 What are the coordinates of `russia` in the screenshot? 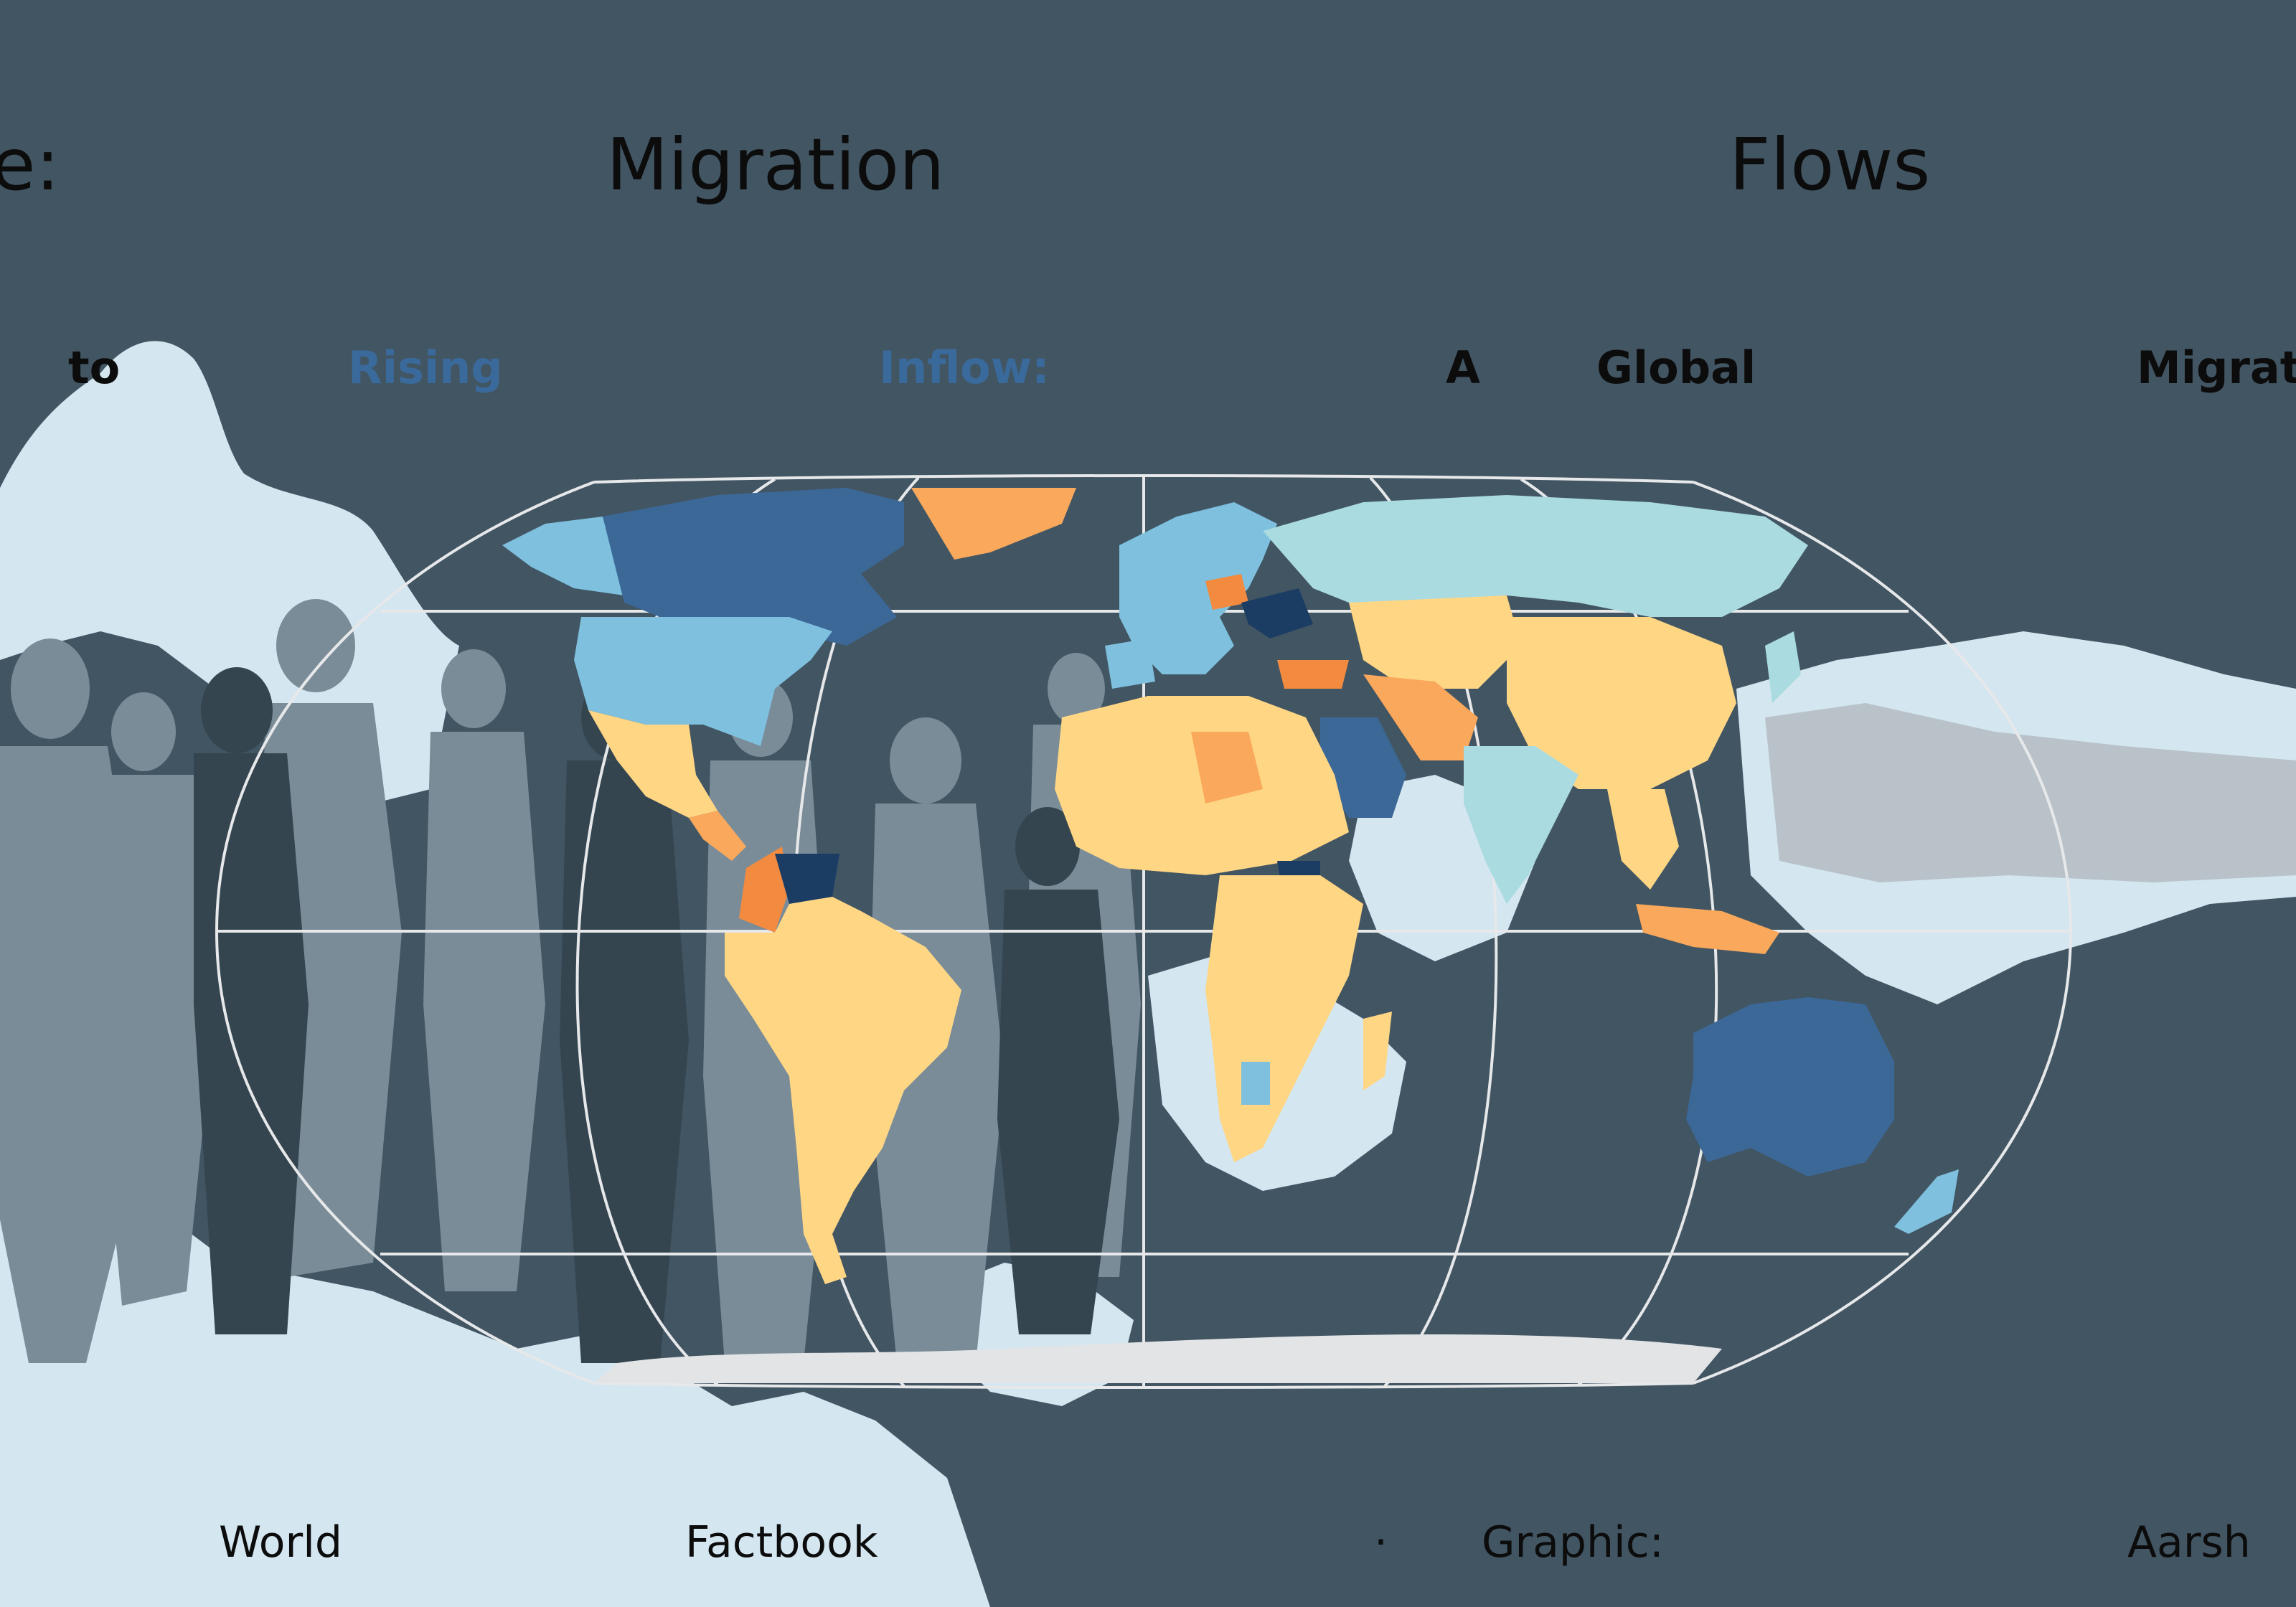 It's located at (1536, 556).